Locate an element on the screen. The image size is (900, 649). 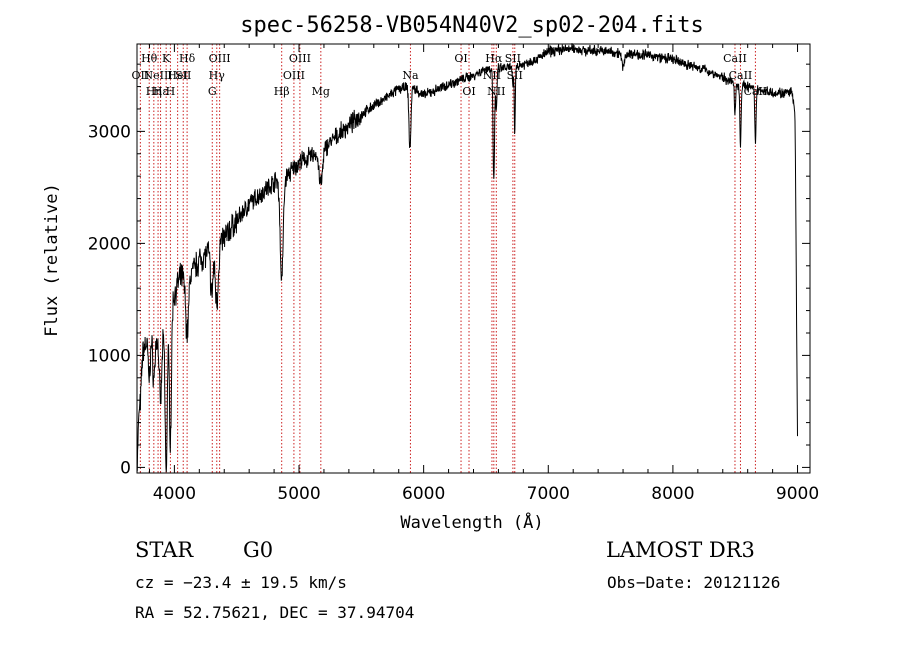
line-marker-label: Hε is located at coordinates (161, 91).